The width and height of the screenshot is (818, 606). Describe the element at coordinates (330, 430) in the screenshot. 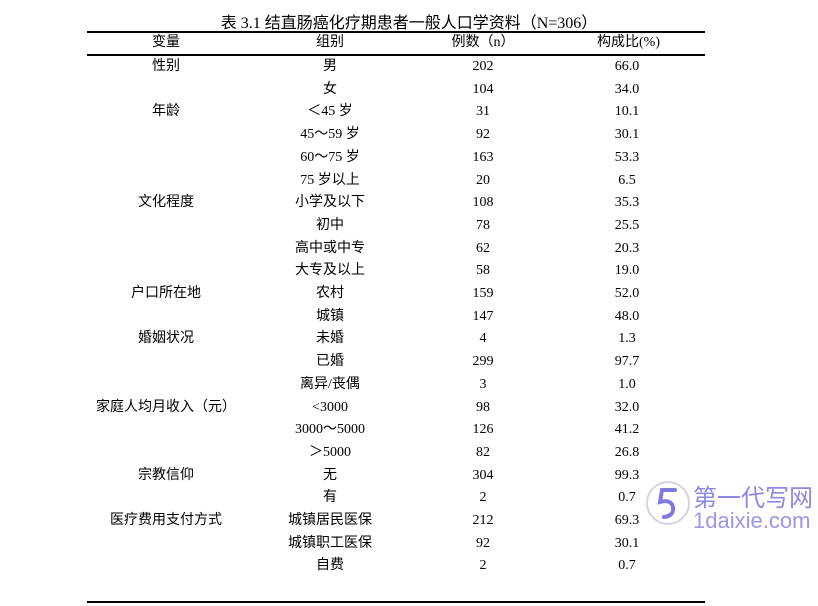

I see `cell-group: 3000～5000` at that location.